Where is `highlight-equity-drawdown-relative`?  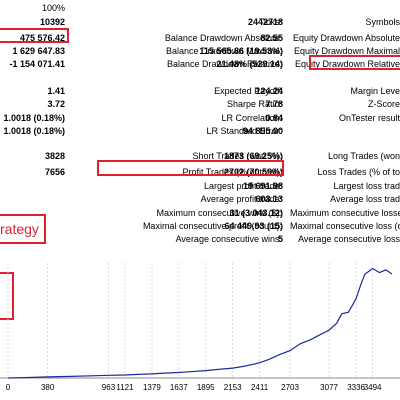
highlight-equity-drawdown-relative is located at coordinates (354, 62).